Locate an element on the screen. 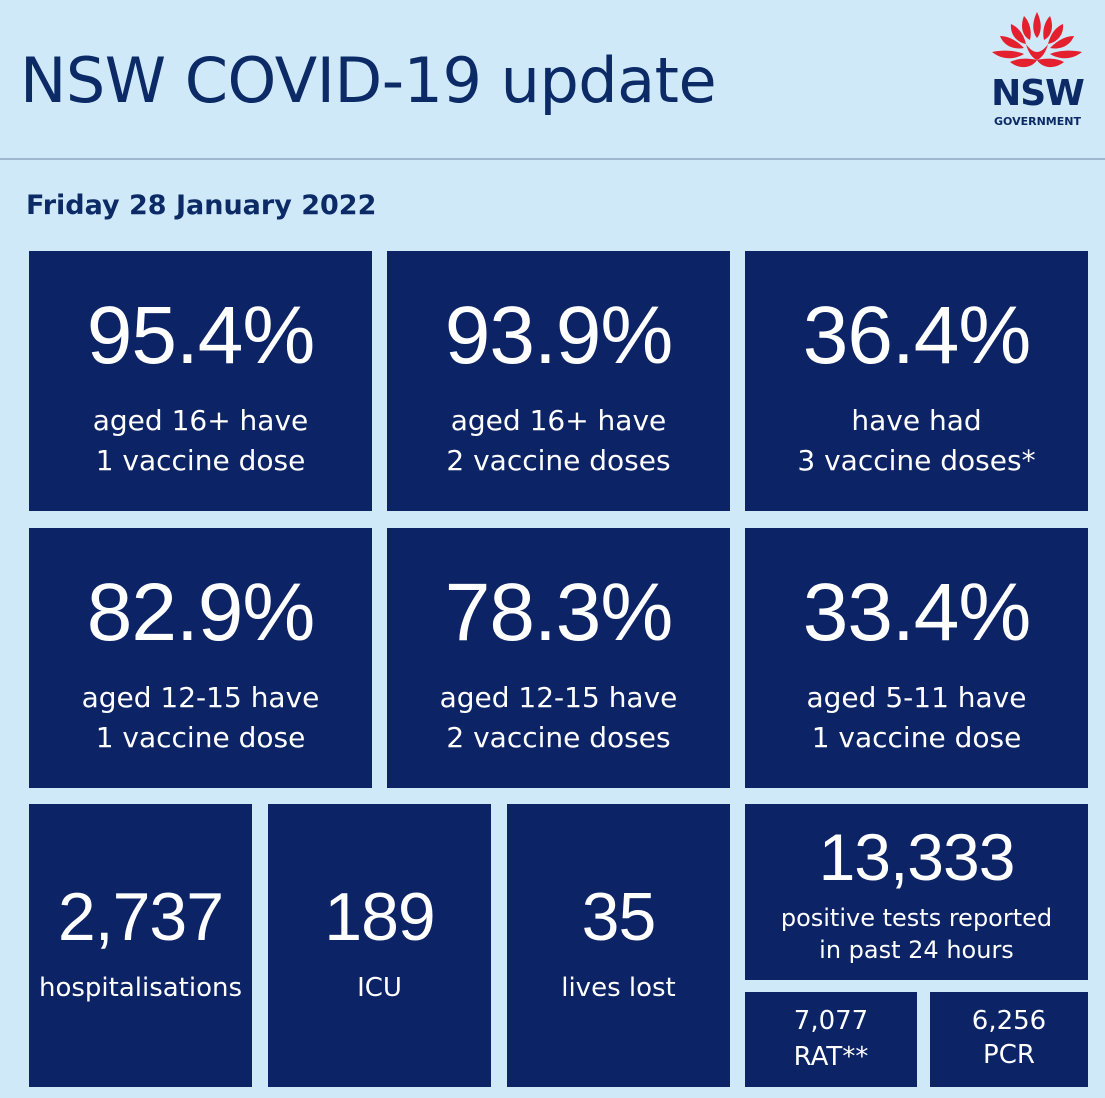 This screenshot has height=1098, width=1105. logo-government-text: GOVERNMENT is located at coordinates (1037, 121).